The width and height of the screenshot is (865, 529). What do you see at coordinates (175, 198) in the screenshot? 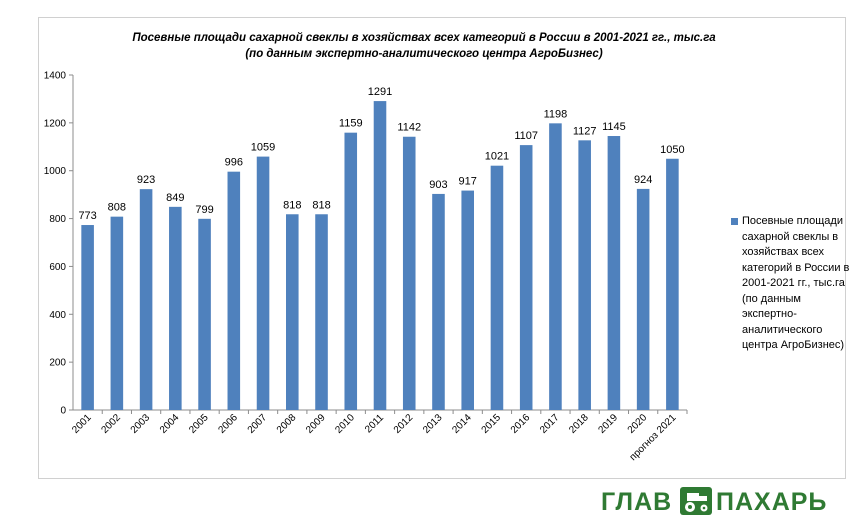
I see `data-label: 849` at bounding box center [175, 198].